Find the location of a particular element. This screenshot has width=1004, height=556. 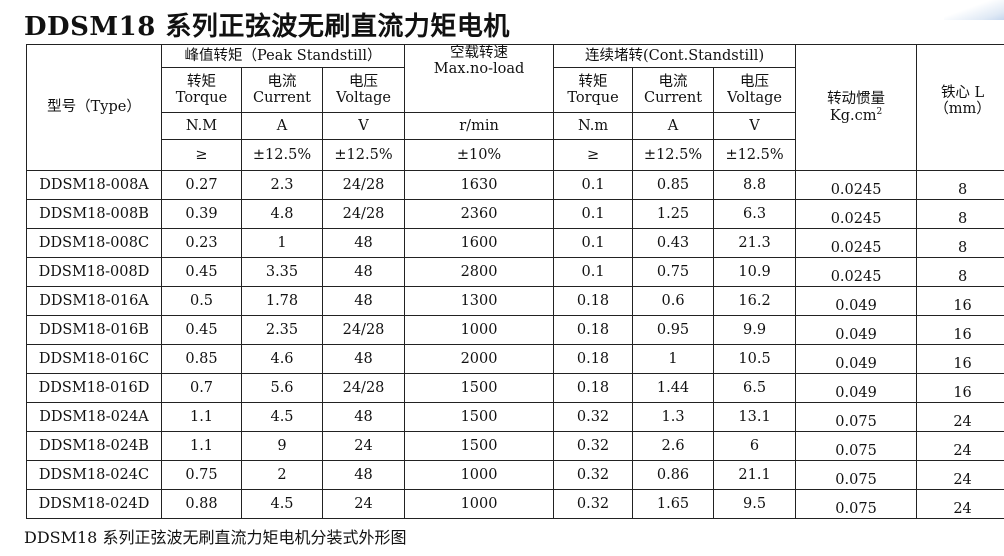

cont-current-unit: A is located at coordinates (673, 126).